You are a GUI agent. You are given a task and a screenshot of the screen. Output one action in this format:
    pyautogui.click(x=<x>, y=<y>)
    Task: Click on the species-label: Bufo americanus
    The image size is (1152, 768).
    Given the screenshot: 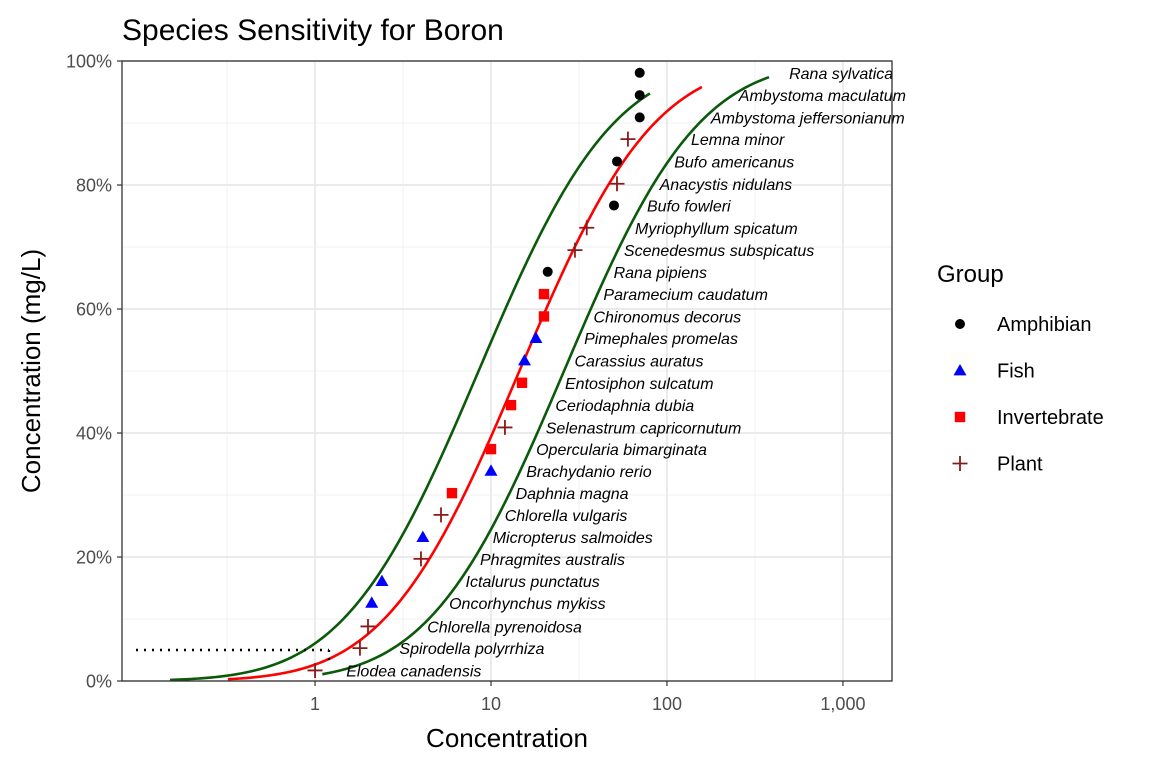 What is the action you would take?
    pyautogui.click(x=734, y=162)
    